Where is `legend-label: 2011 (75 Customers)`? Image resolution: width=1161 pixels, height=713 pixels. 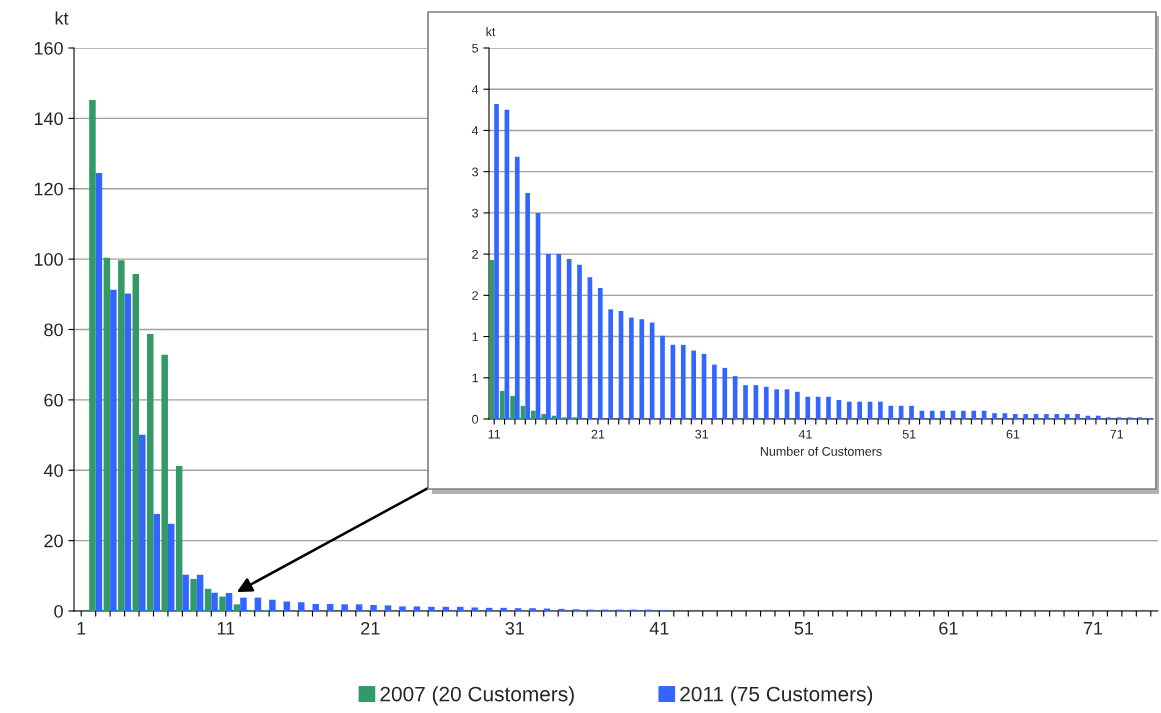
legend-label: 2011 (75 Customers) is located at coordinates (776, 696).